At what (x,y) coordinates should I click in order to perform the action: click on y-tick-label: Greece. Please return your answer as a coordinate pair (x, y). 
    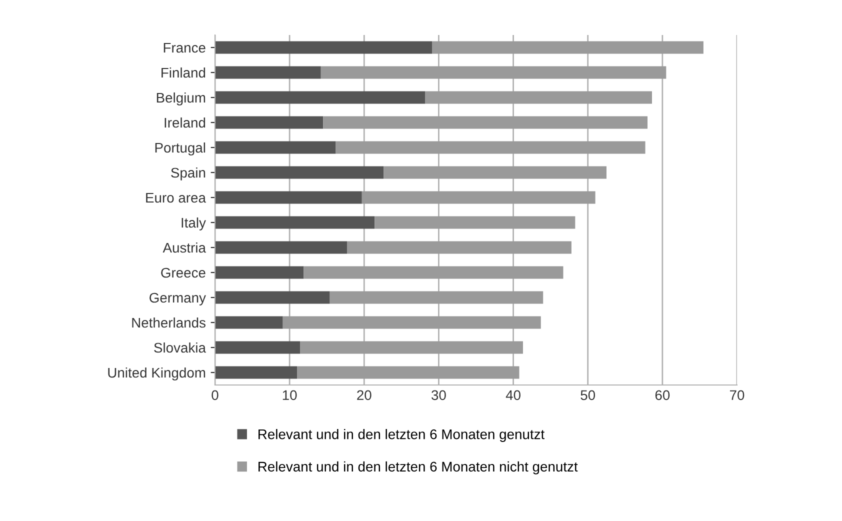
    Looking at the image, I should click on (183, 273).